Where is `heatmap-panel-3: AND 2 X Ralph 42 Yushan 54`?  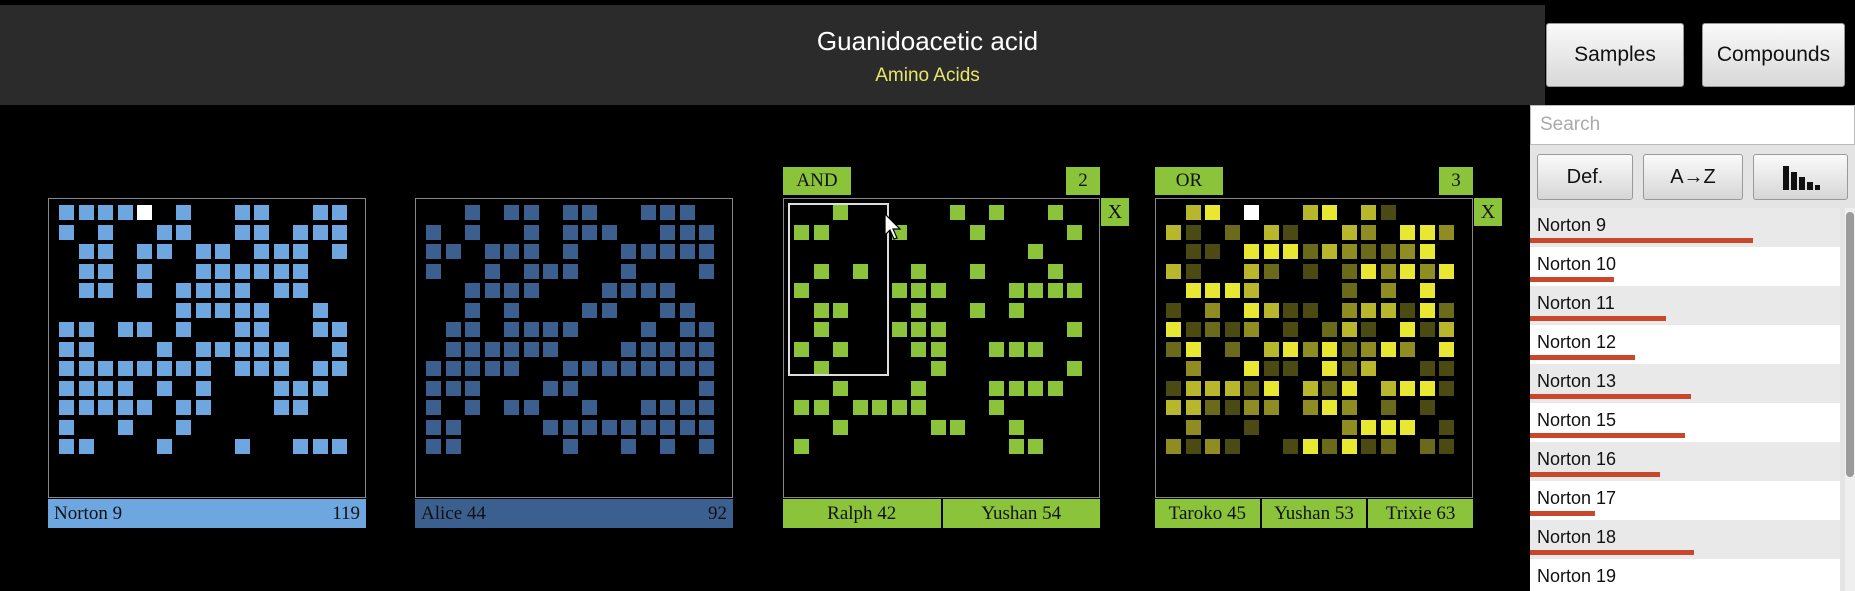 heatmap-panel-3: AND 2 X Ralph 42 Yushan 54 is located at coordinates (956, 348).